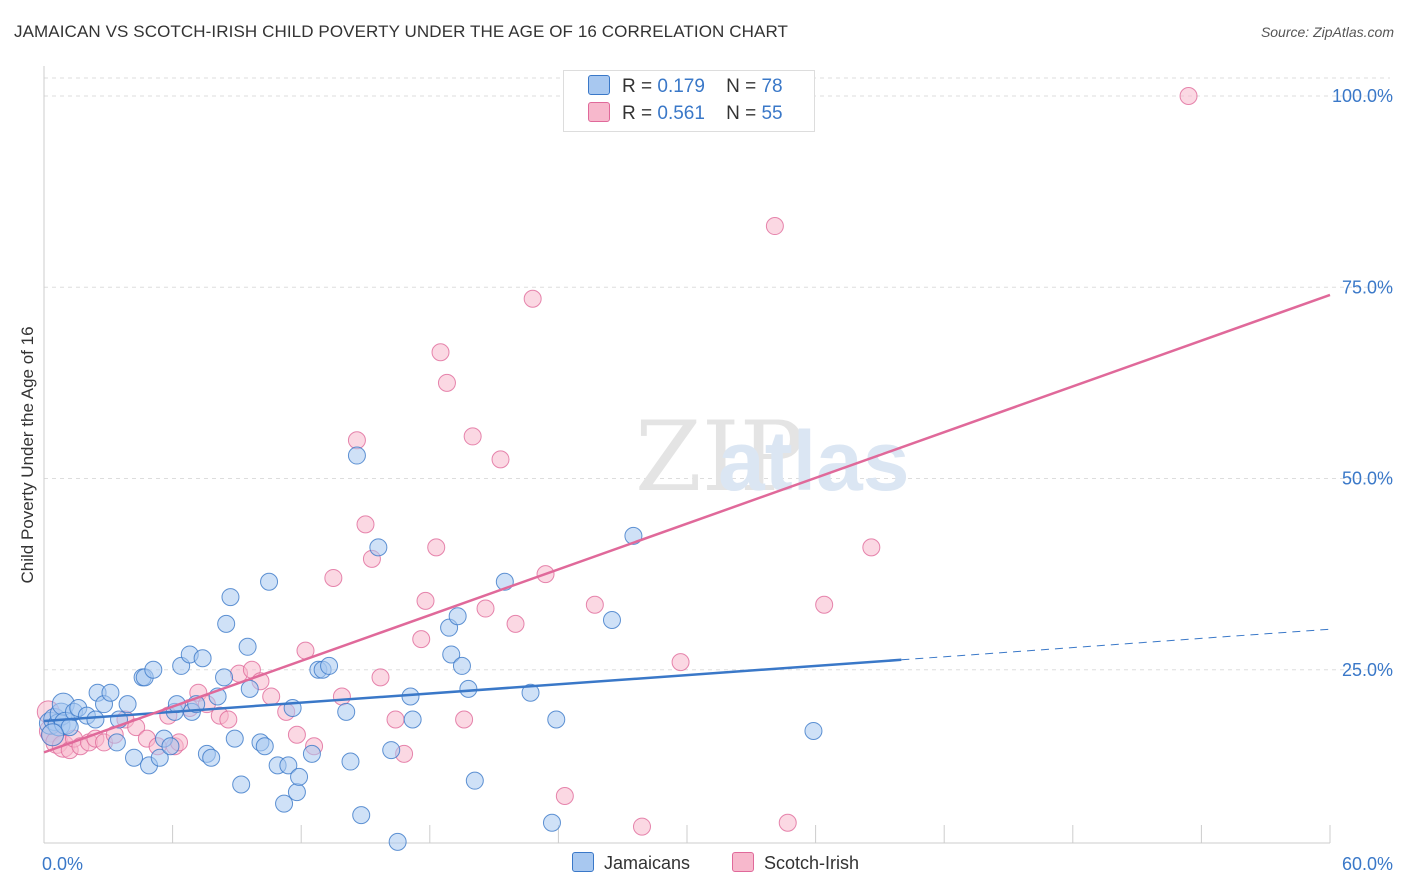  What do you see at coordinates (1362, 96) in the screenshot?
I see `y-tick-label-3: 100.0%` at bounding box center [1362, 96].